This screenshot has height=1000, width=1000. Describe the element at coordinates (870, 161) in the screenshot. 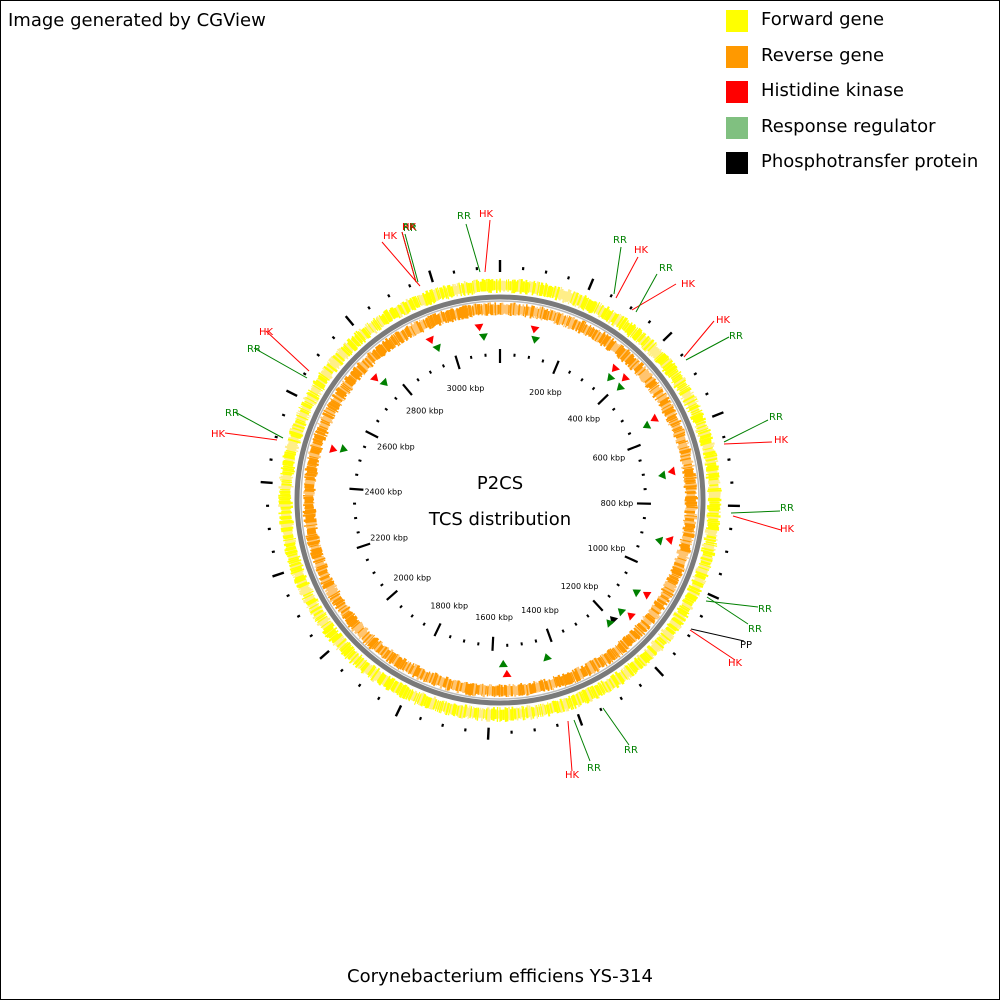

I see `legend-label: Phosphotransfer protein` at that location.